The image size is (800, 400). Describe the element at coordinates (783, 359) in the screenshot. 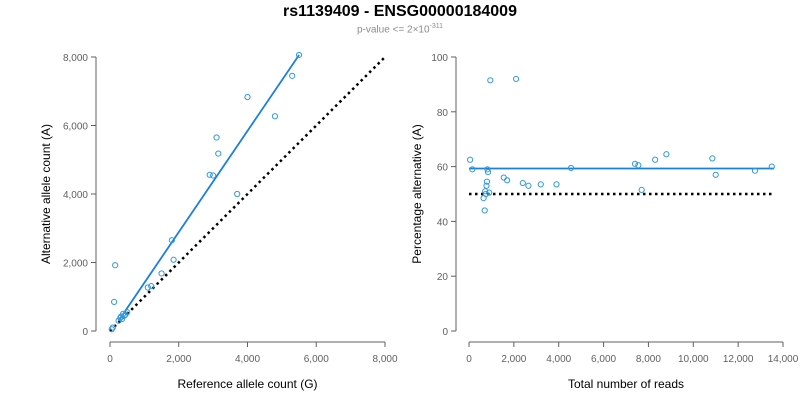

I see `x-tick-label: 14,000` at that location.